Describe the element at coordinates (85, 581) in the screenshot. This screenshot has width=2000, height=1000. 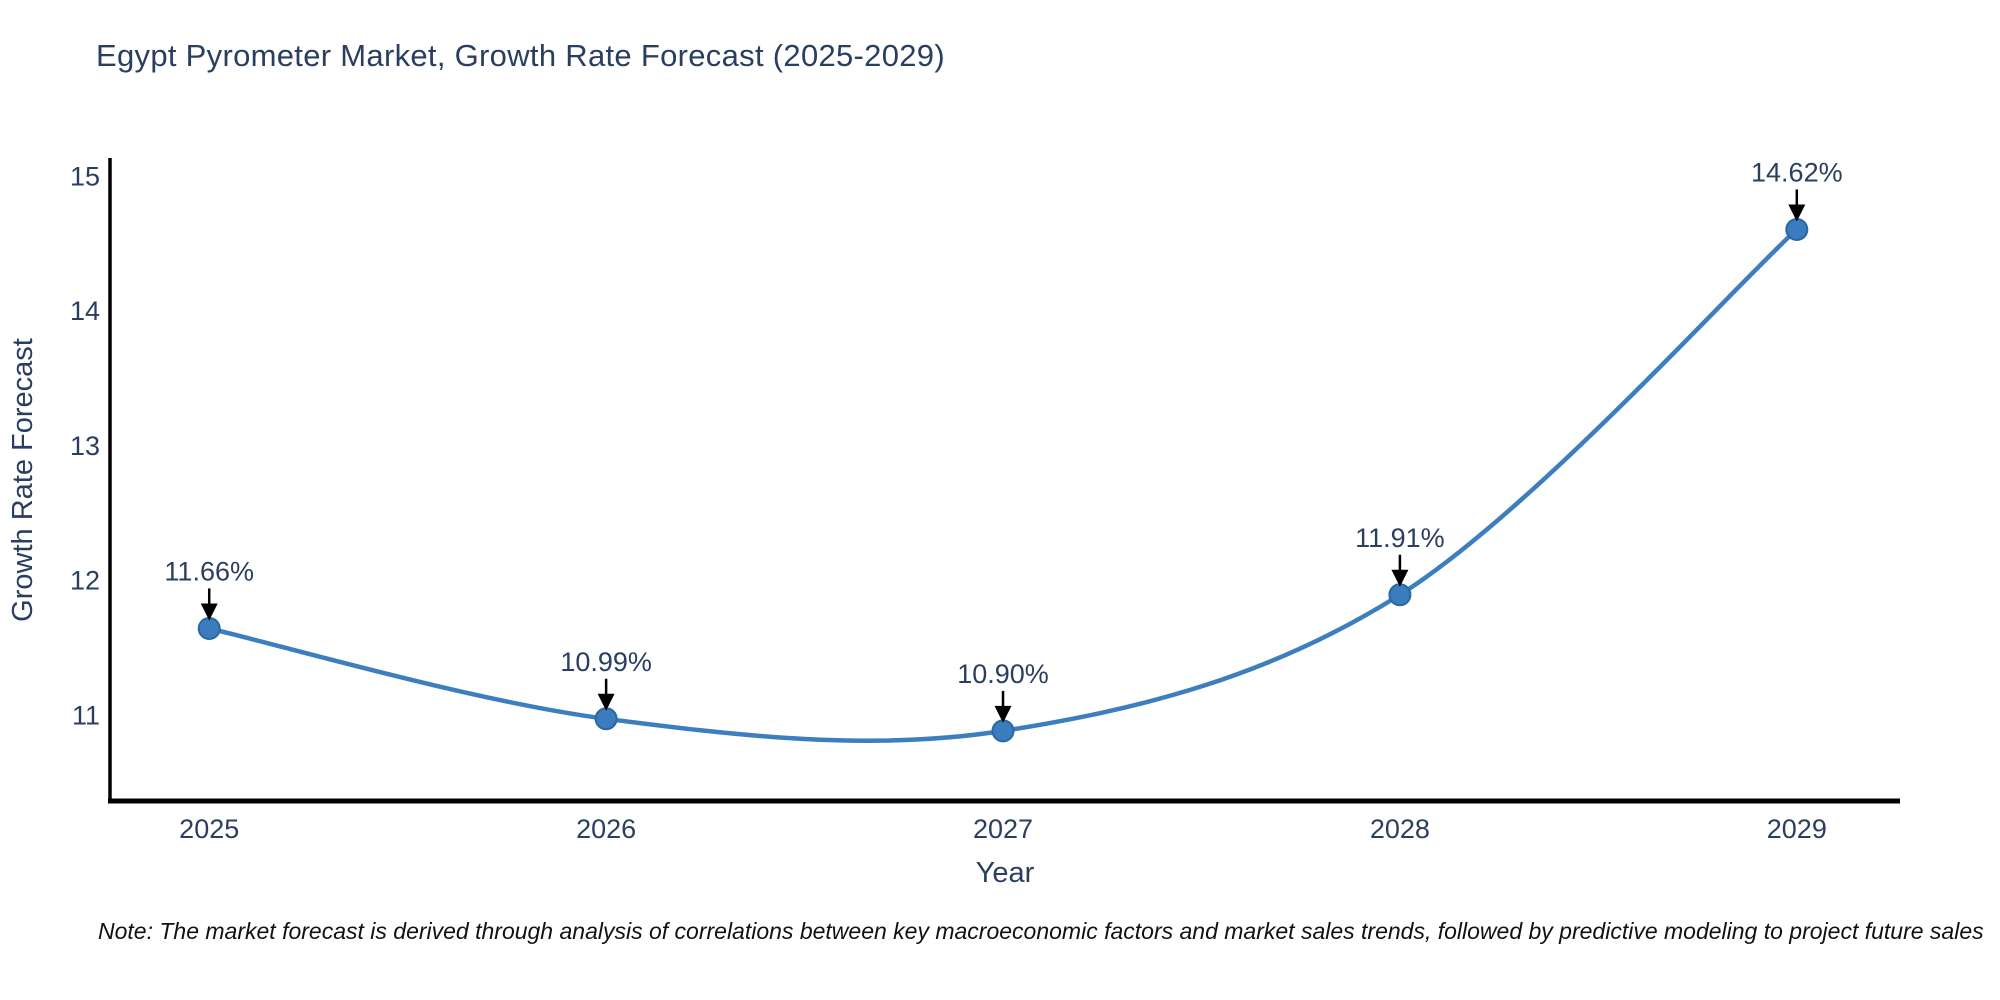
I see `y-tick-label: 12` at that location.